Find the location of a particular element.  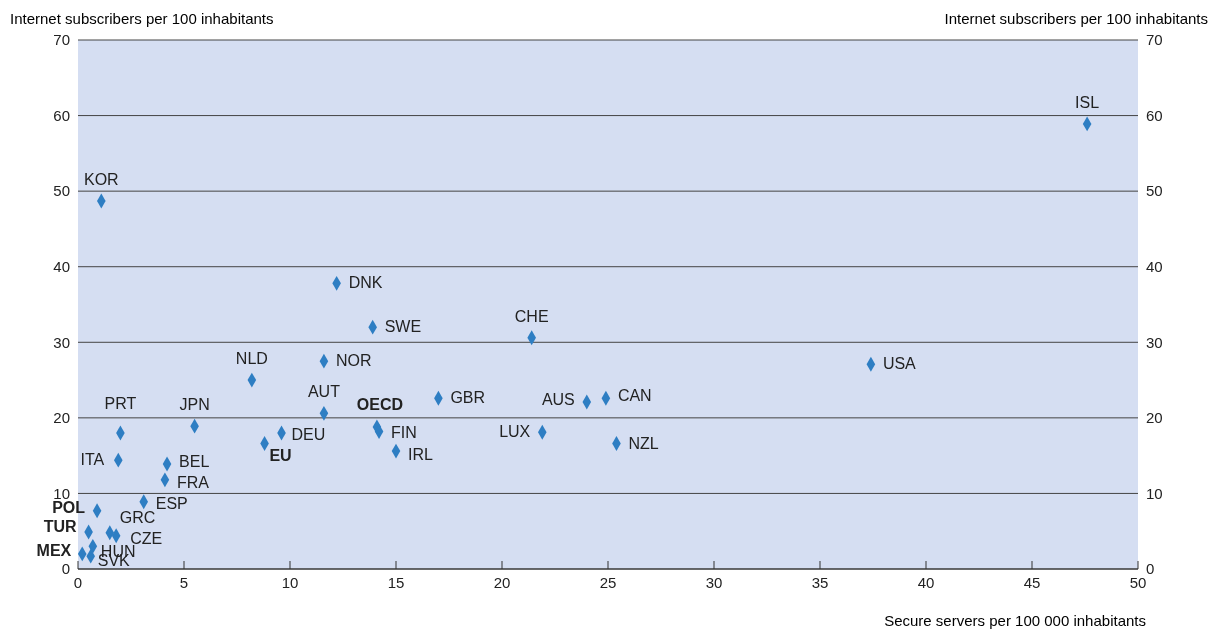

series-label: AUT is located at coordinates (324, 392).